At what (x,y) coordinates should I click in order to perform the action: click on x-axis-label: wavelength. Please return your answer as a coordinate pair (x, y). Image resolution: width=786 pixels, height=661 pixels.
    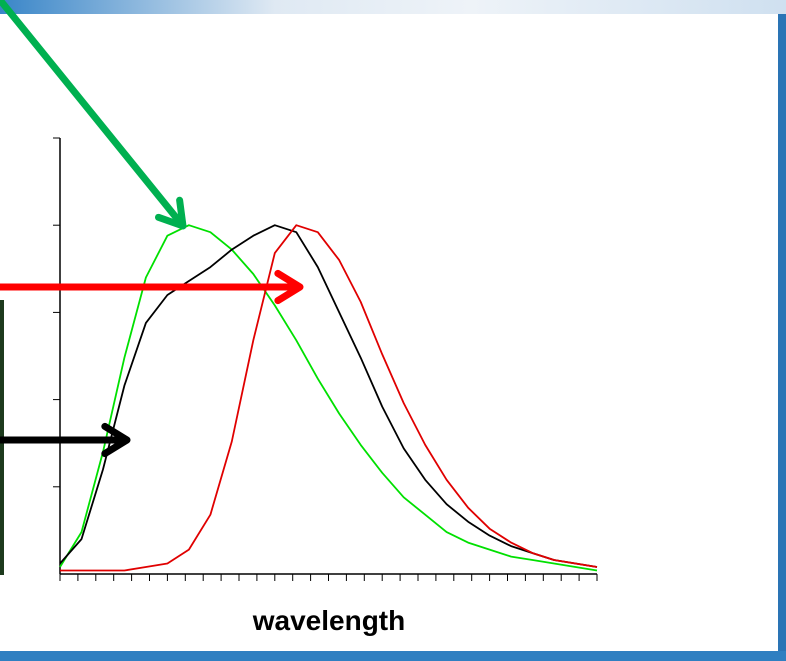
    Looking at the image, I should click on (328, 620).